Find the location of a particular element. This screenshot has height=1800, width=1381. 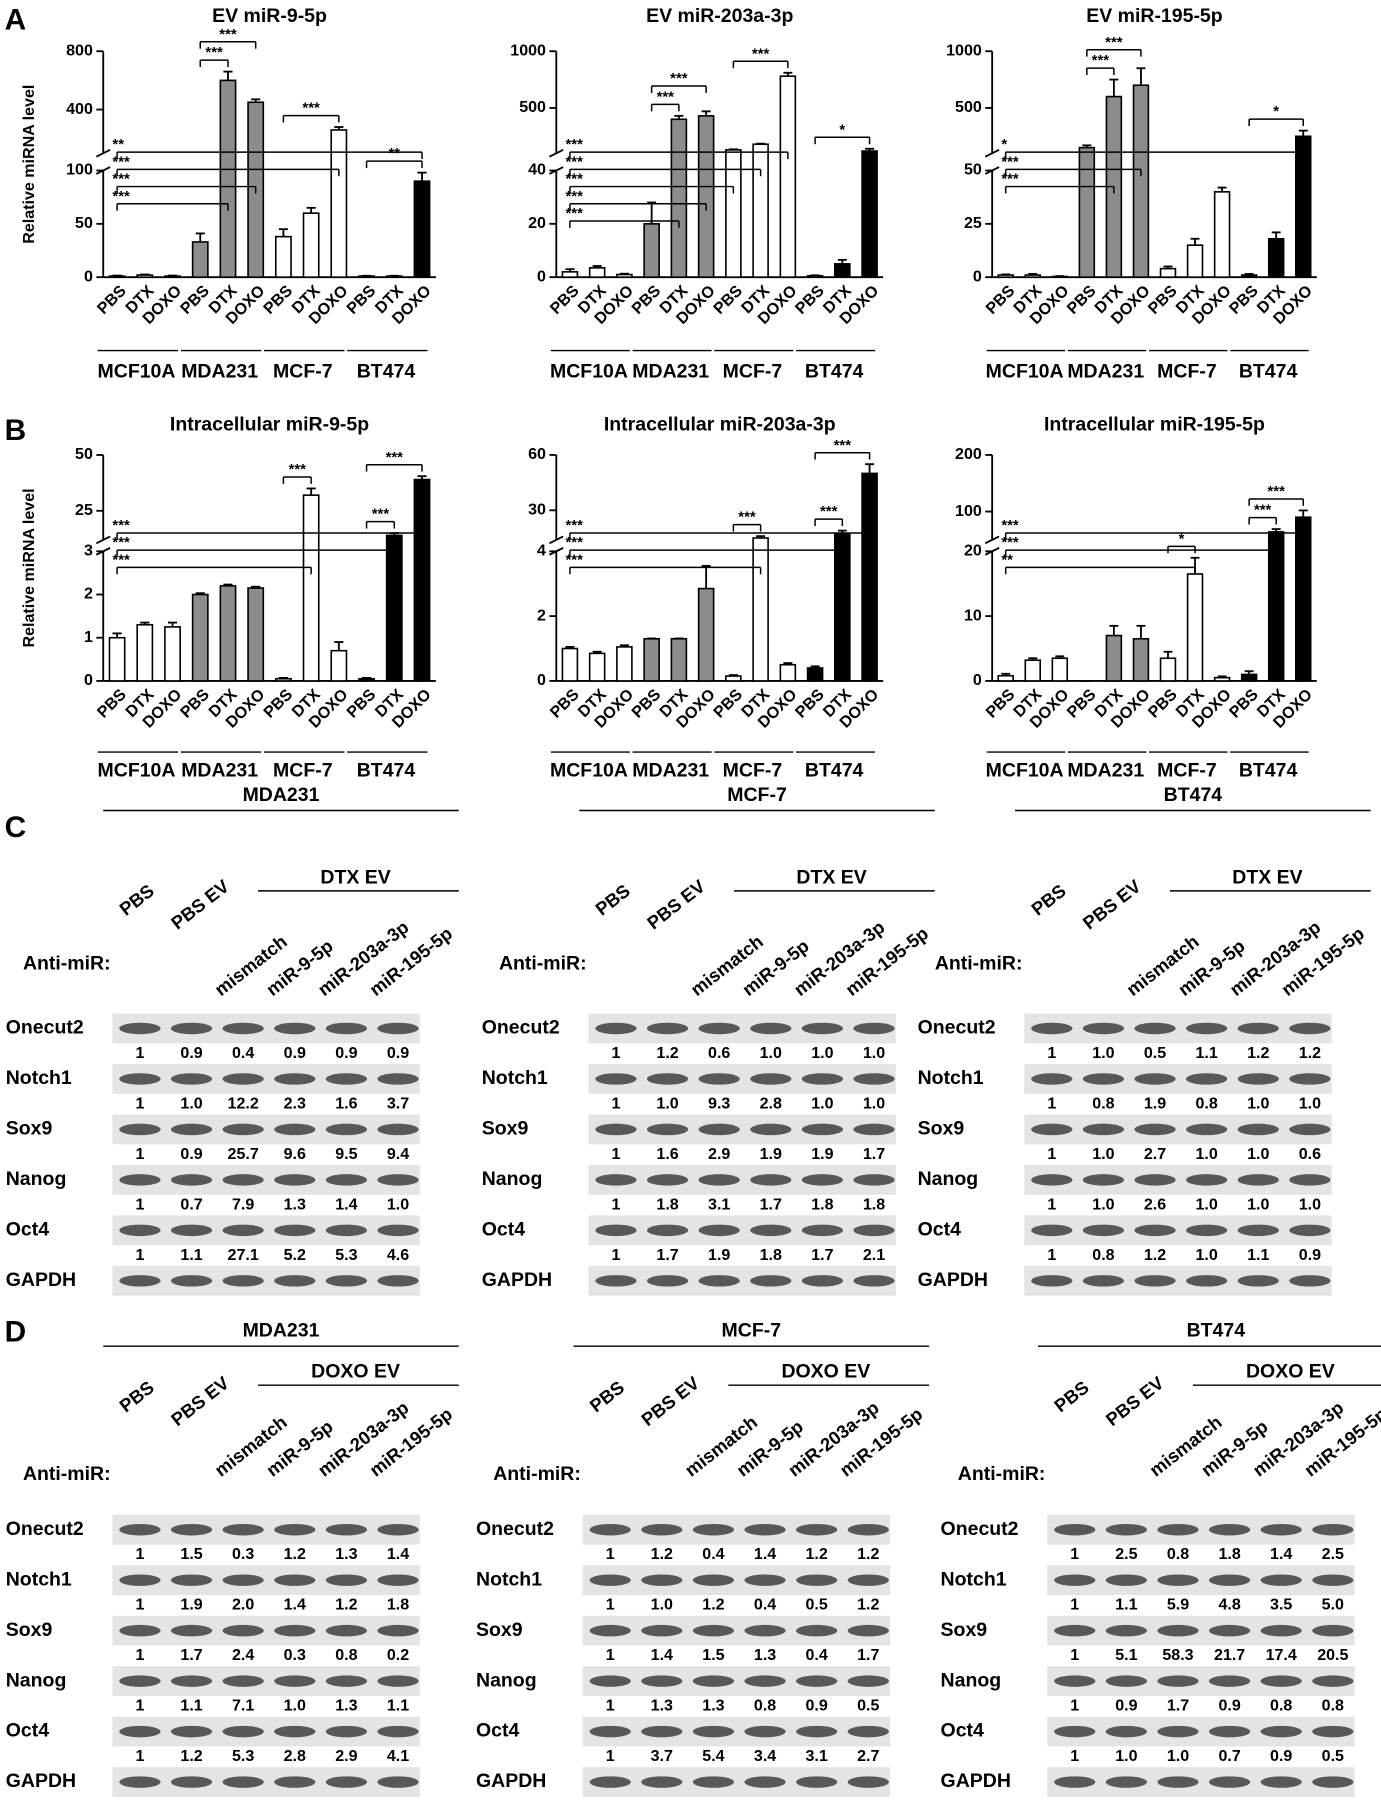

lane-label: PBS EV is located at coordinates (670, 1401).